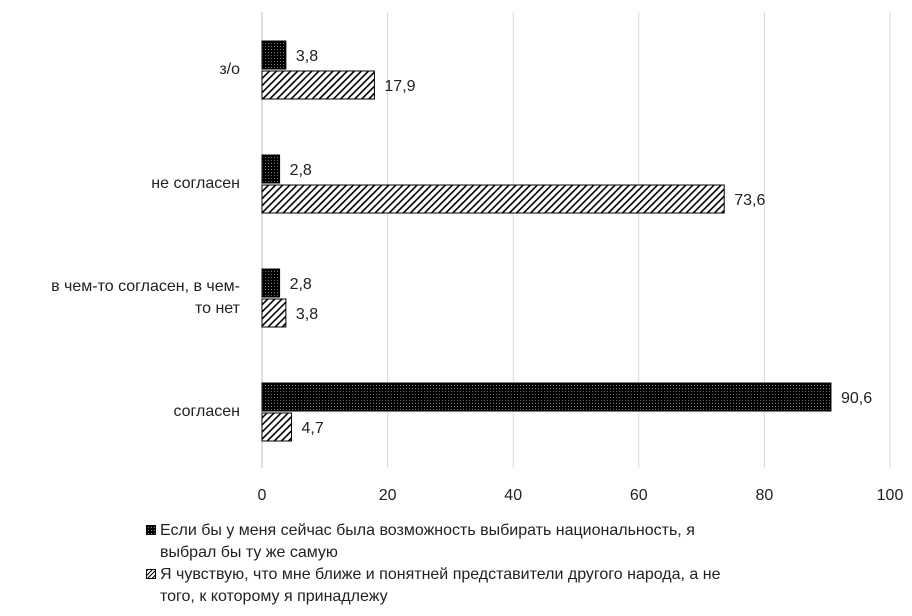 The image size is (912, 616). I want to click on legend-label-series-2-line-2: того, к которому я принадлежу, so click(274, 596).